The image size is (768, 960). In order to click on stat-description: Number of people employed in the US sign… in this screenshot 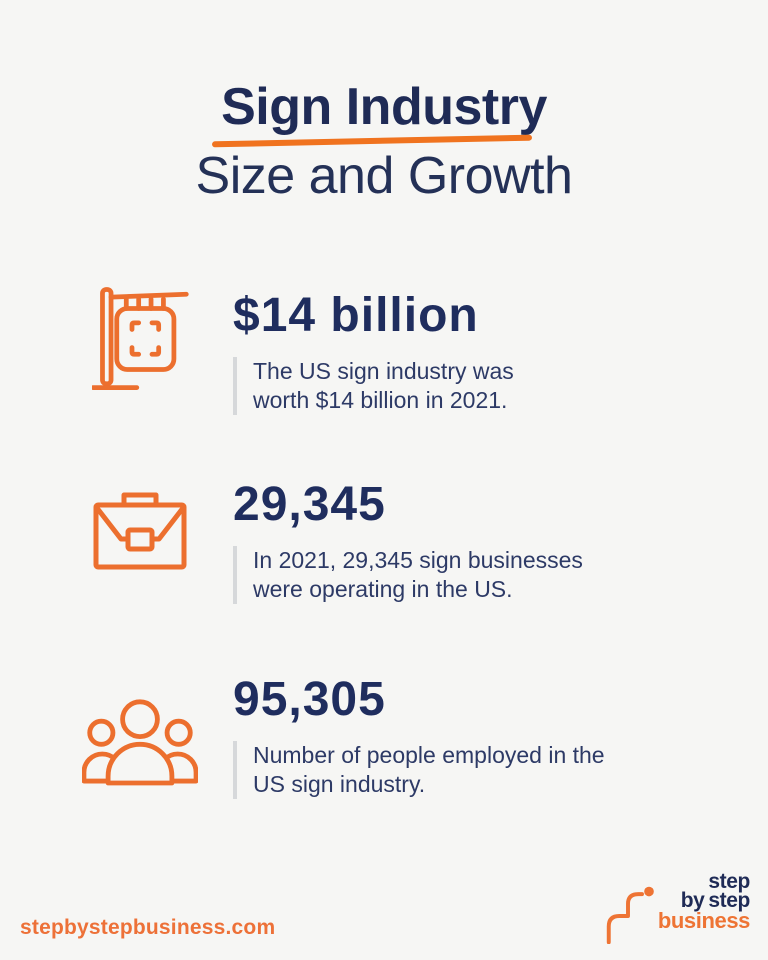, I will do `click(419, 769)`.